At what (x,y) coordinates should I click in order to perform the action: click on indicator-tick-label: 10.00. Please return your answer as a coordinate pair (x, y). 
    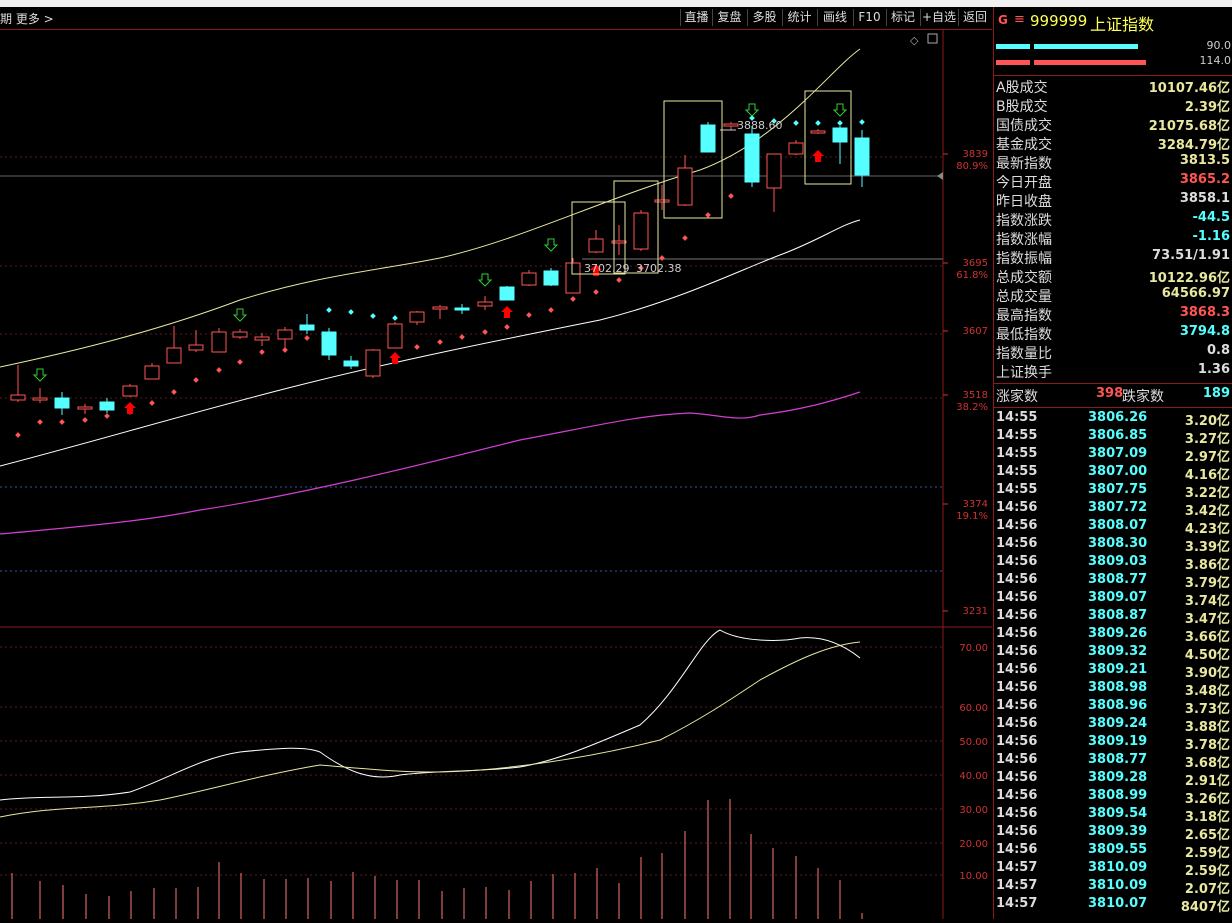
    Looking at the image, I should click on (973, 876).